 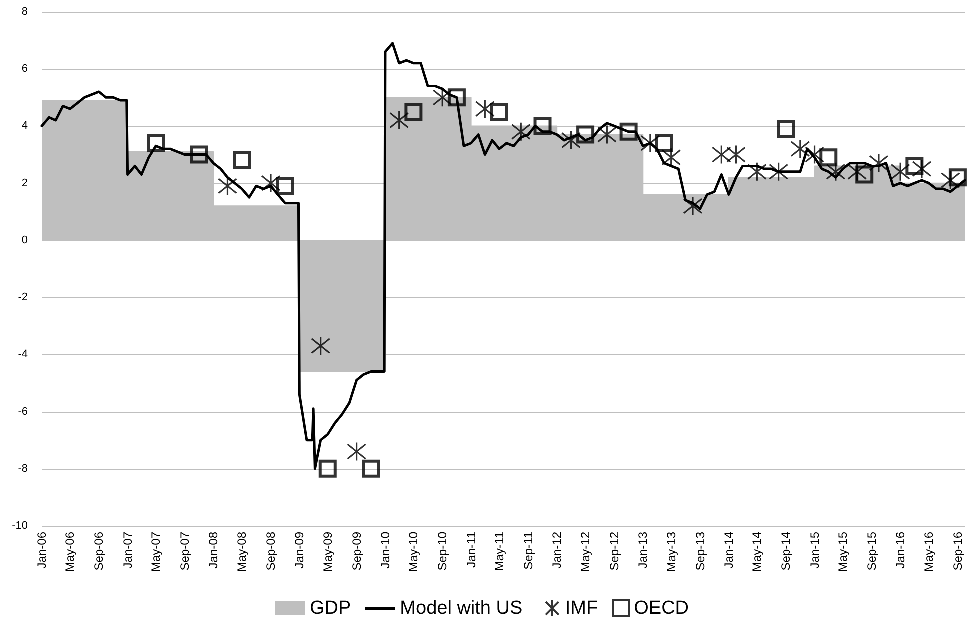 I want to click on x-tick-label: Sep-12, so click(x=614, y=551).